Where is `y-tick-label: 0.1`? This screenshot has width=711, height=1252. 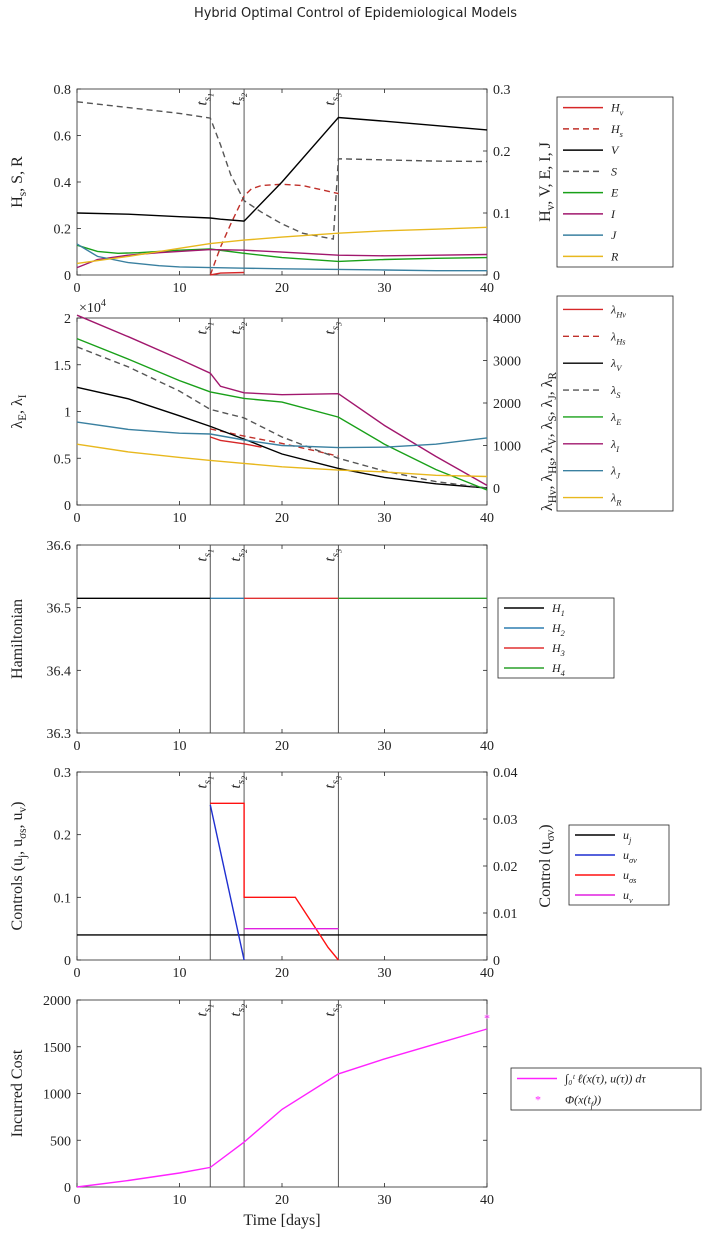 y-tick-label: 0.1 is located at coordinates (63, 898).